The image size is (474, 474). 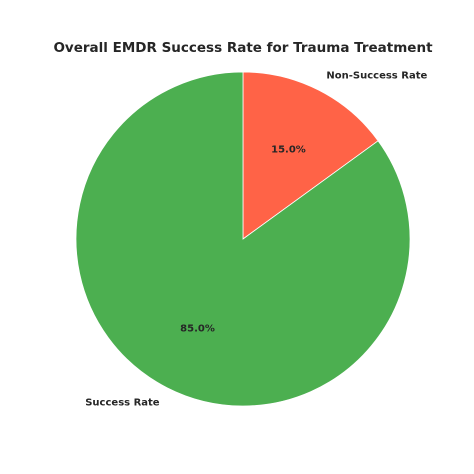 I want to click on pie-percent-label: 85.0%, so click(x=197, y=328).